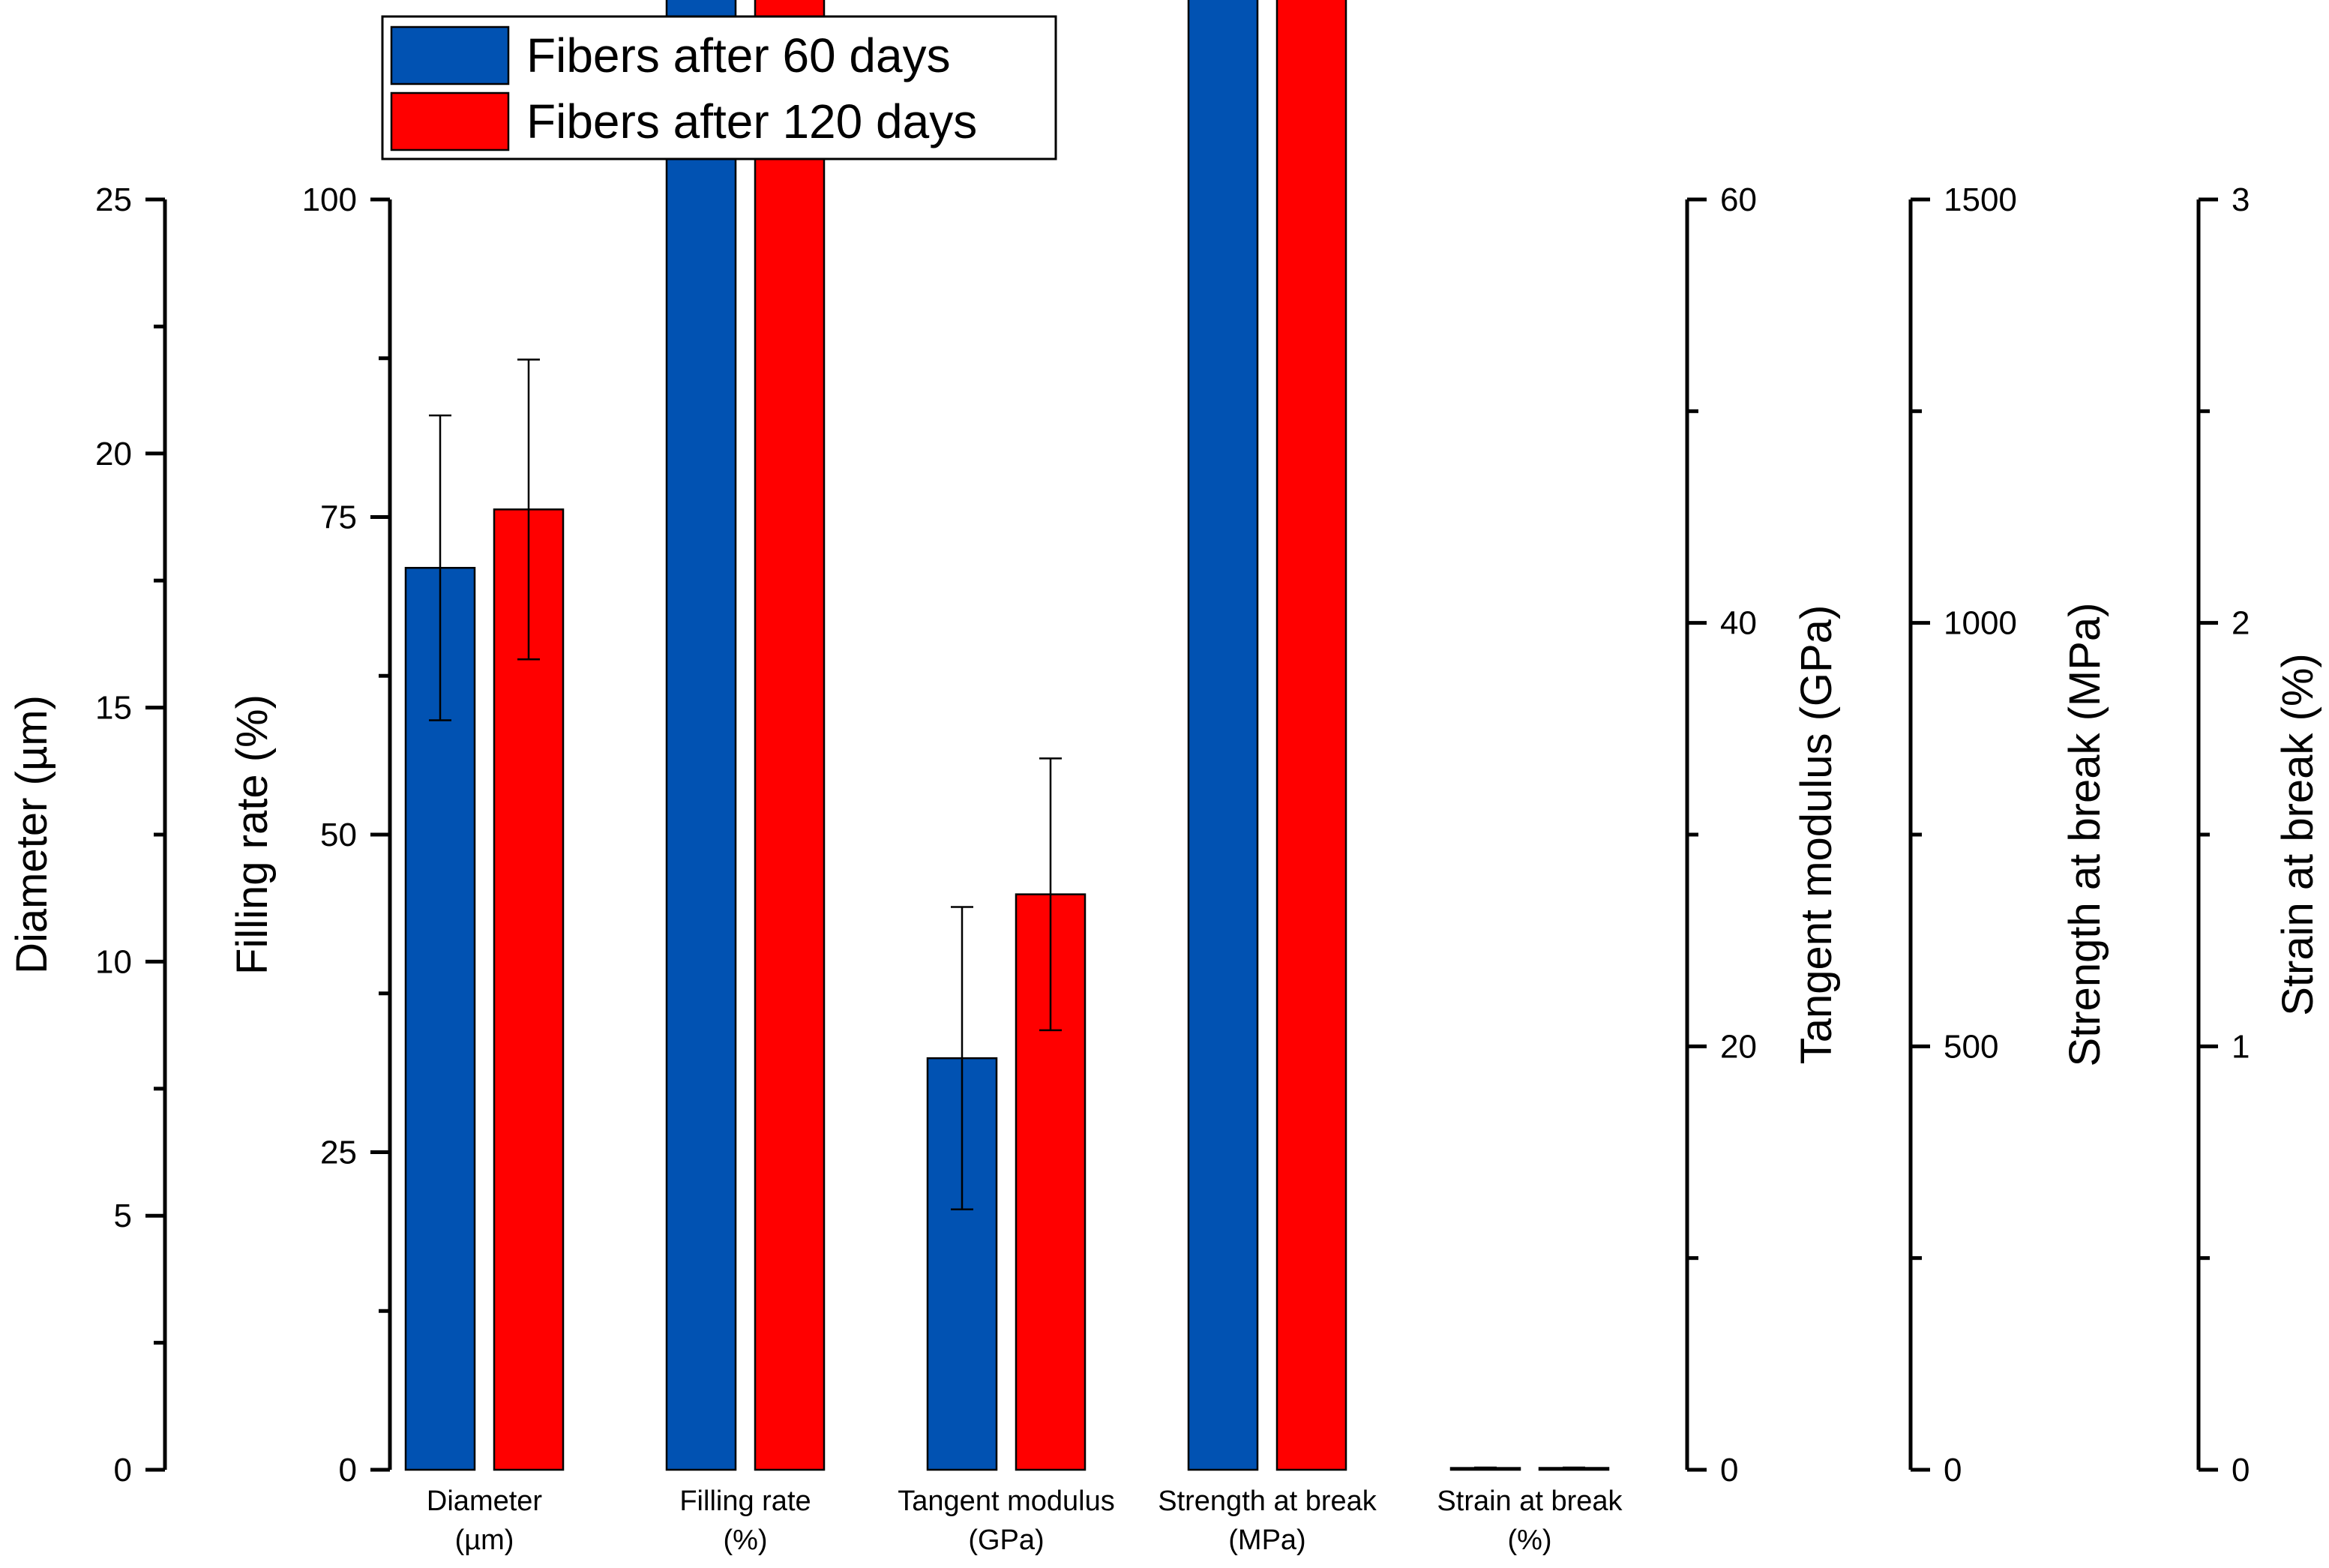  I want to click on category-label-filling-rate: Filling rate, so click(745, 1501).